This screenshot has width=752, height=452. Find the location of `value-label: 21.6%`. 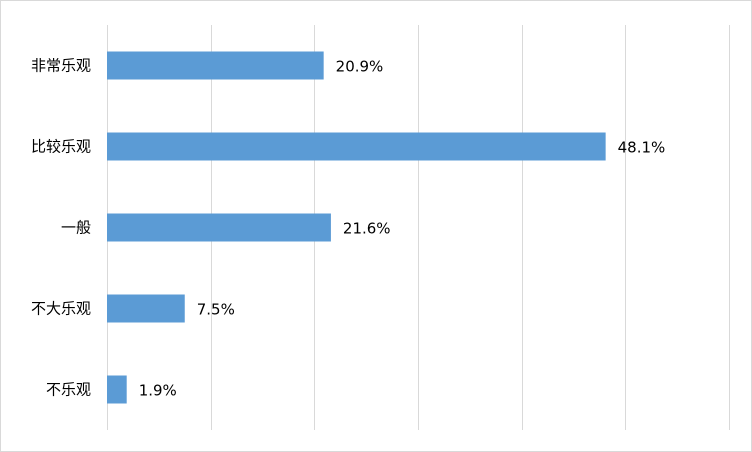

value-label: 21.6% is located at coordinates (367, 229).